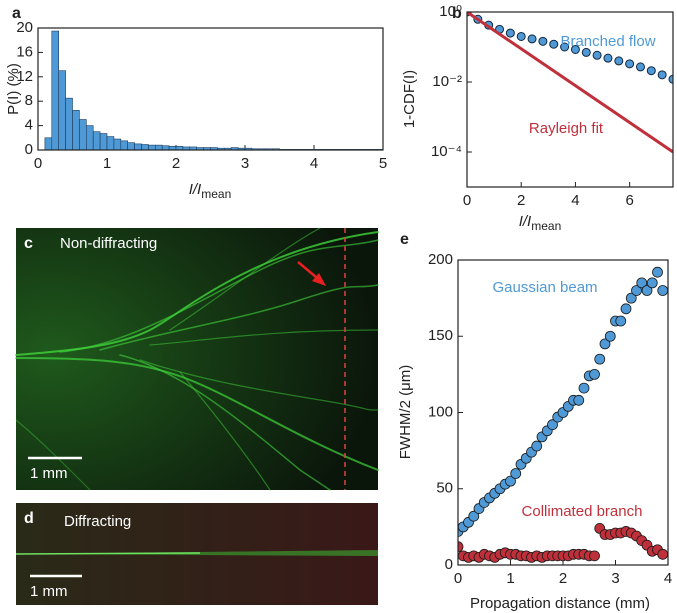  I want to click on y-tick-label: 100, so click(440, 411).